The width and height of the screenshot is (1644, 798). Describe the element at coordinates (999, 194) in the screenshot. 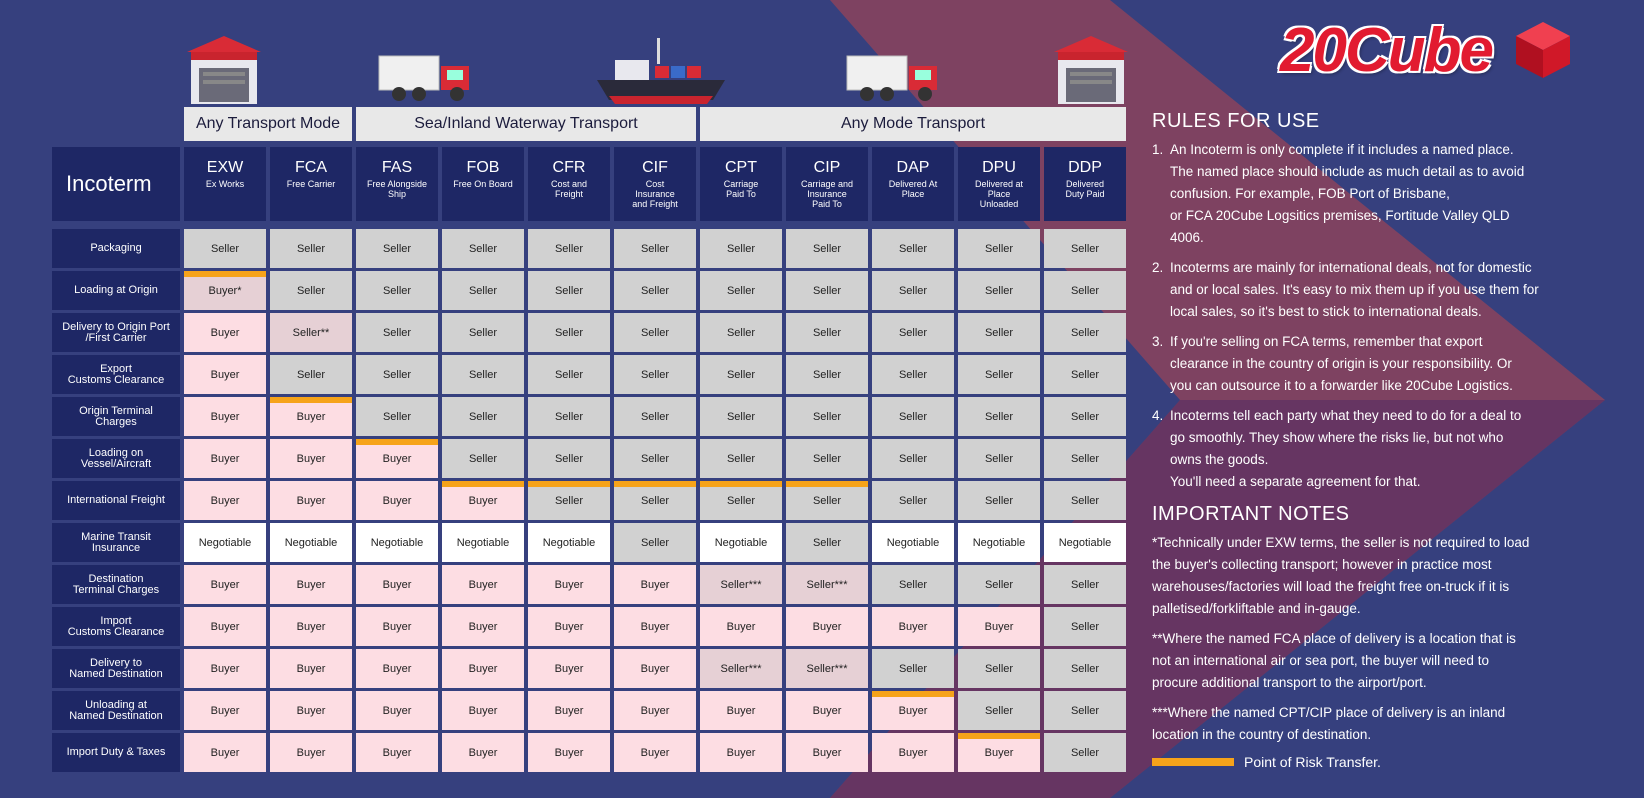

I see `column-name: Delivered at Place Unloaded` at that location.